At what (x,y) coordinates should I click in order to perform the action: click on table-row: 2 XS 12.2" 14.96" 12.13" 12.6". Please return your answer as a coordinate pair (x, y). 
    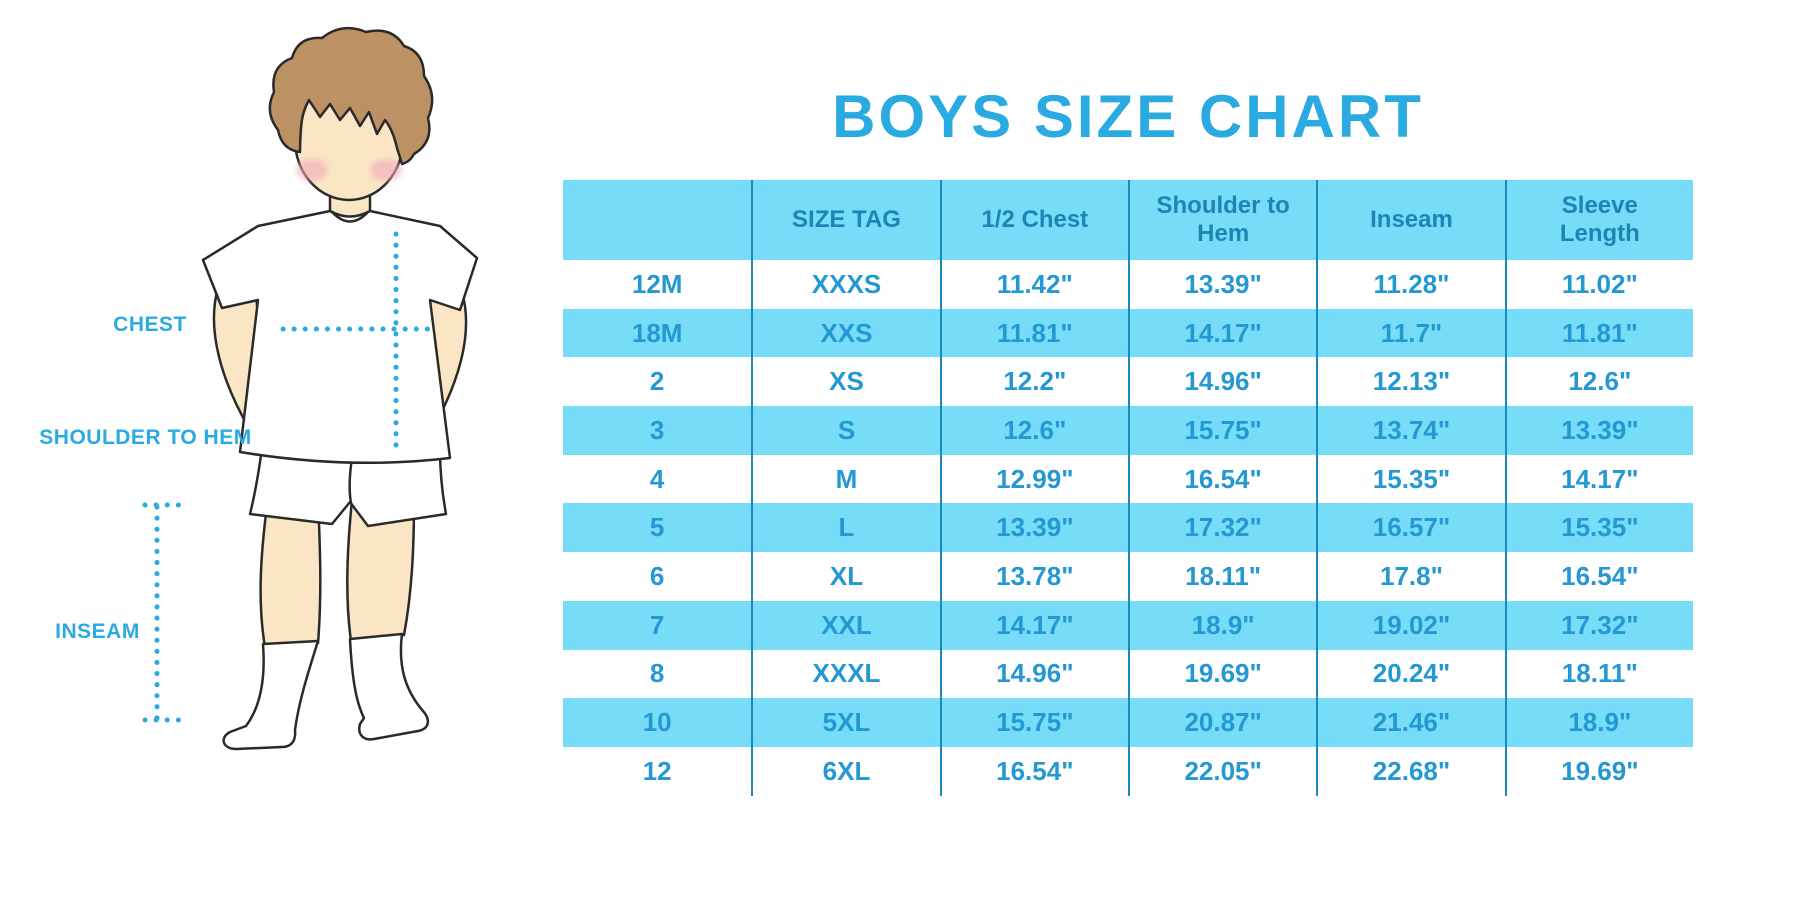
    Looking at the image, I should click on (1128, 382).